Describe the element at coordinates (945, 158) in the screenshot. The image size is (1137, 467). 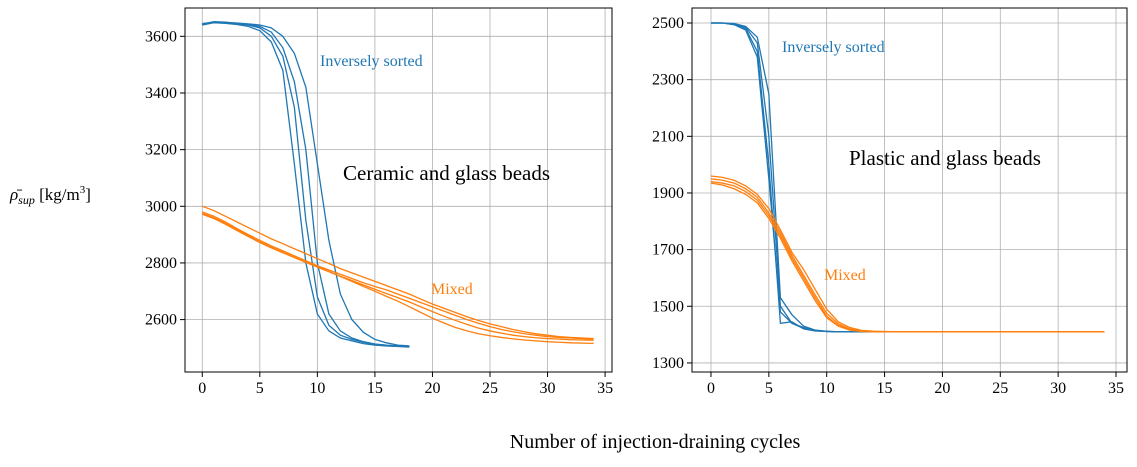
I see `annotation: Plastic and glass beads` at that location.